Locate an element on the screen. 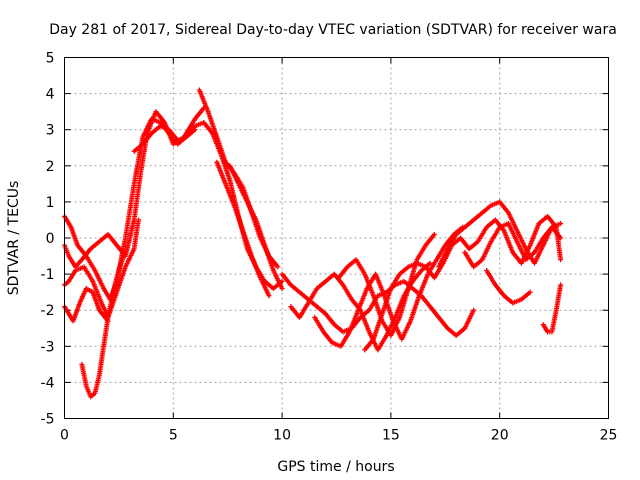 The image size is (640, 480). x-tick-label: 20 is located at coordinates (500, 436).